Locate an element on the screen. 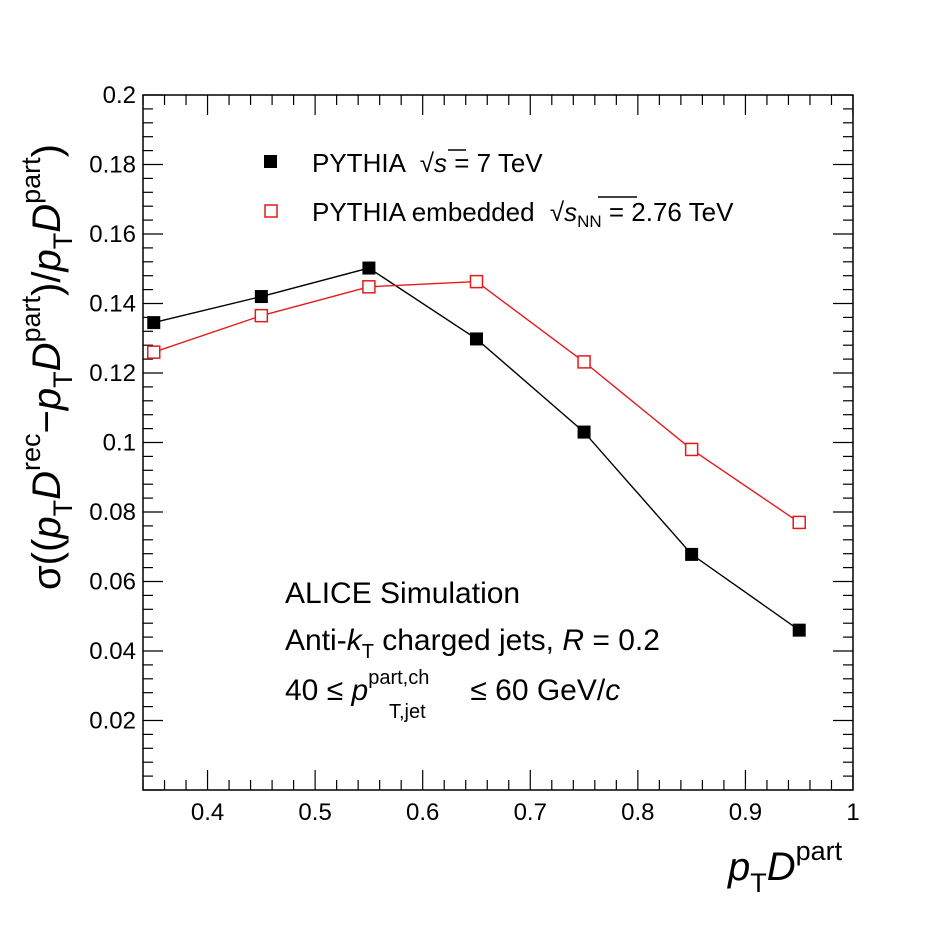 The height and width of the screenshot is (930, 950). x-tick-labels: 0.4 0.5 0.6 0.7 0.8 0.9 1 is located at coordinates (525, 812).